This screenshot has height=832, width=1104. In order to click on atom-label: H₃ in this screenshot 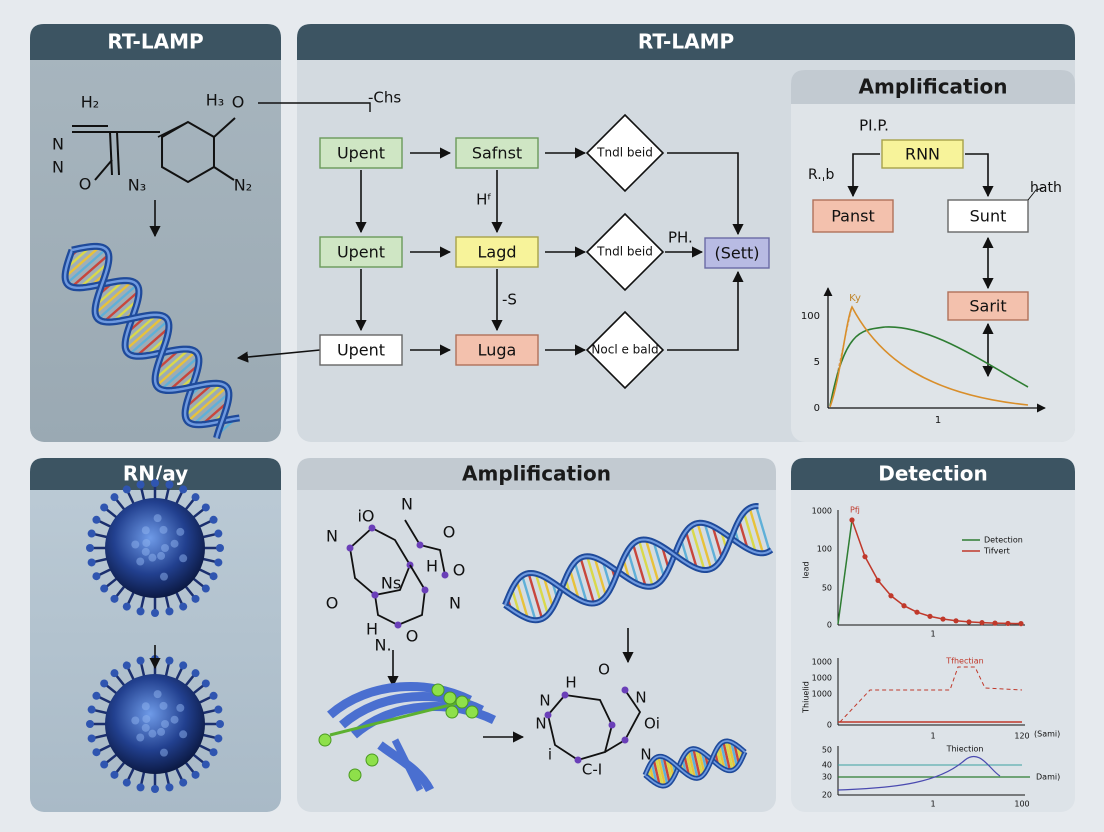, I will do `click(215, 100)`.